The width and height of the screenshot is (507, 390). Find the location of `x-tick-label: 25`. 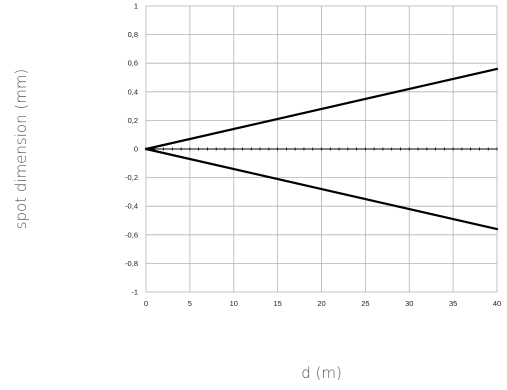

x-tick-label: 25 is located at coordinates (365, 303).